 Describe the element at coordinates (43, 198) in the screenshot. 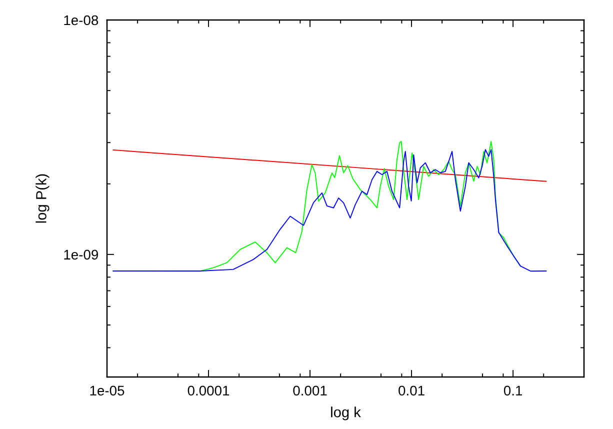

I see `y-axis-title: log P(k)` at that location.